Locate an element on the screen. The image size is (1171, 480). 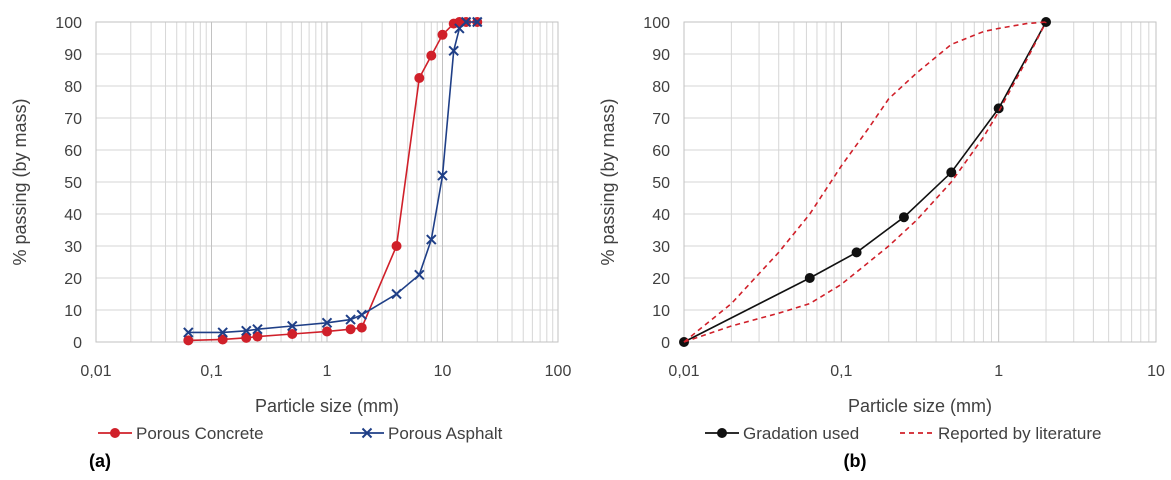
legend-item-porous-asphalt: Porous Asphalt is located at coordinates (426, 433).